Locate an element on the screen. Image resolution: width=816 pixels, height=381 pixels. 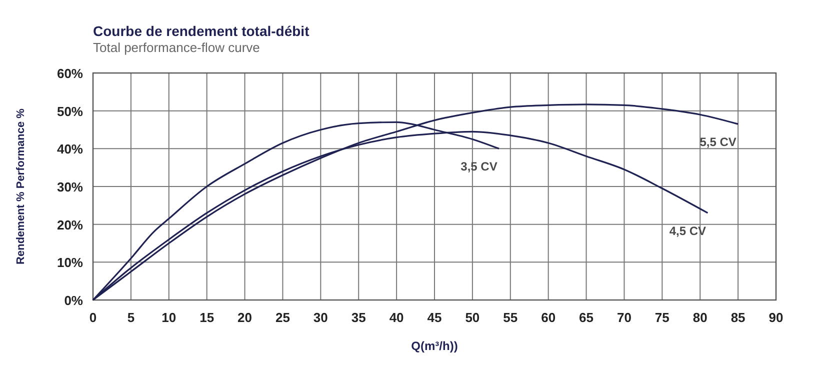
x-tick-label: 25 is located at coordinates (282, 317).